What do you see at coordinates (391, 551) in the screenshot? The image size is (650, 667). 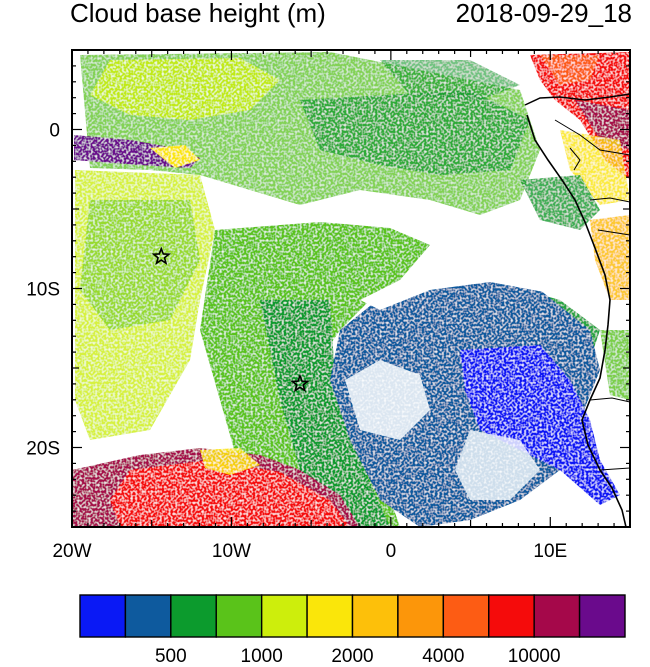 I see `x-tick-label: 0` at bounding box center [391, 551].